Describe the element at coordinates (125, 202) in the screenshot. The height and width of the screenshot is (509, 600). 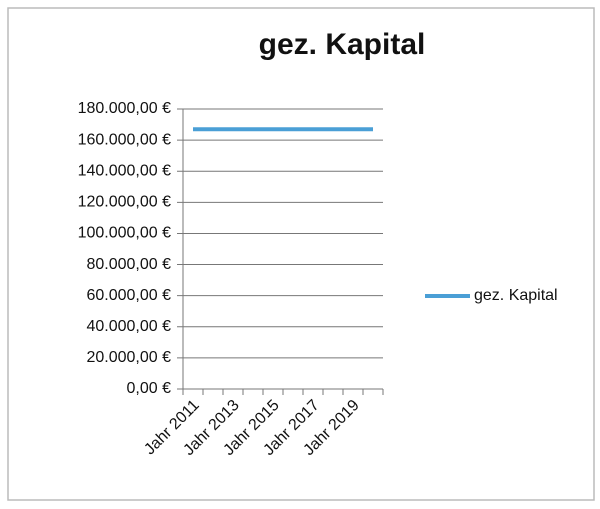
I see `y-tick-label: 120.000,00 €` at that location.